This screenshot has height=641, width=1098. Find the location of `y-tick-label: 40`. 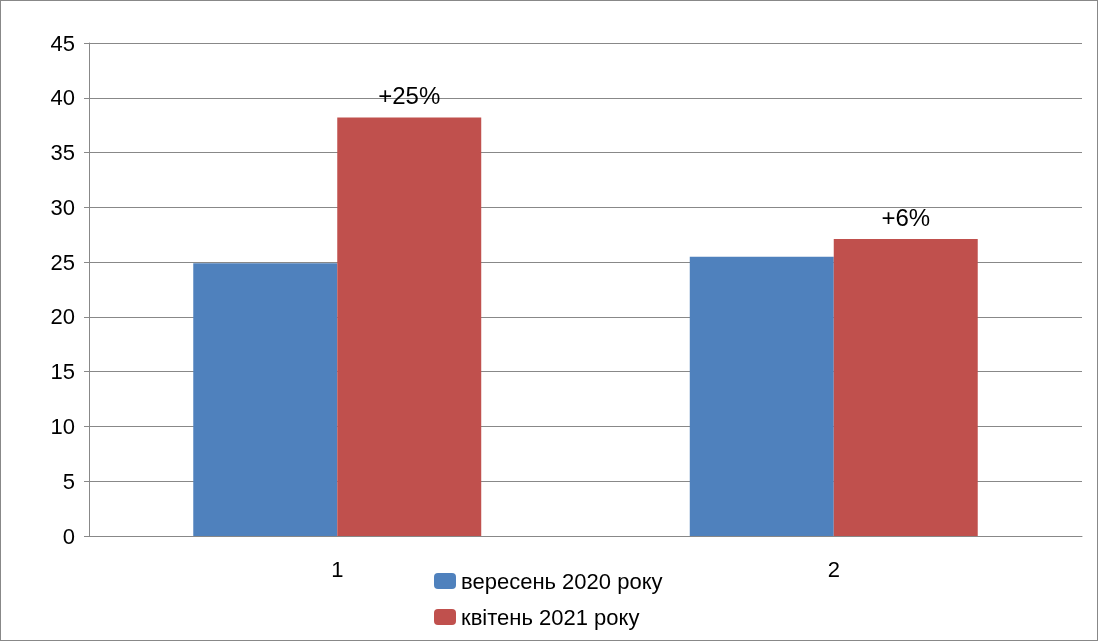

y-tick-label: 40 is located at coordinates (62, 98).